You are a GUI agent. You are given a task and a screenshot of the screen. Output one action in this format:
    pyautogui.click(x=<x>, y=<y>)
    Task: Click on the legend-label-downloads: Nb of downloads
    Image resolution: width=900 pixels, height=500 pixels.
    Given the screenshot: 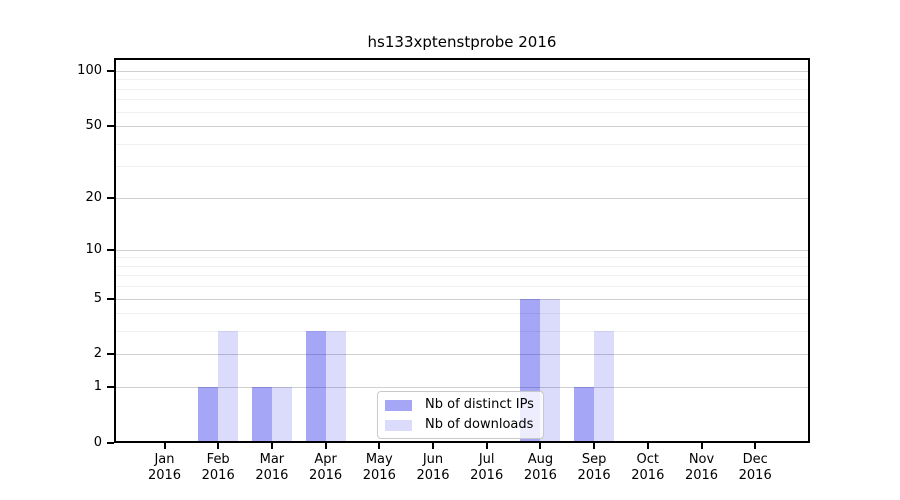 What is the action you would take?
    pyautogui.click(x=479, y=424)
    